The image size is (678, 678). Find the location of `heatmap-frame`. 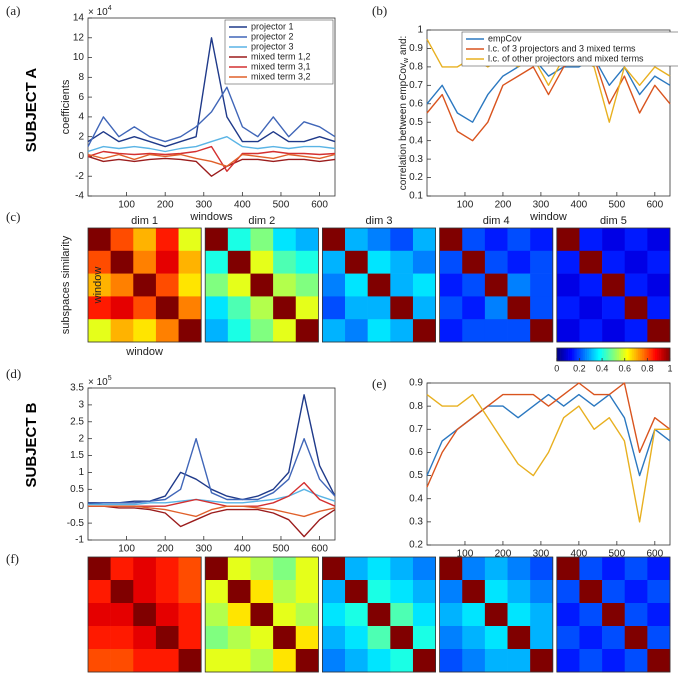

heatmap-frame is located at coordinates (261, 614).